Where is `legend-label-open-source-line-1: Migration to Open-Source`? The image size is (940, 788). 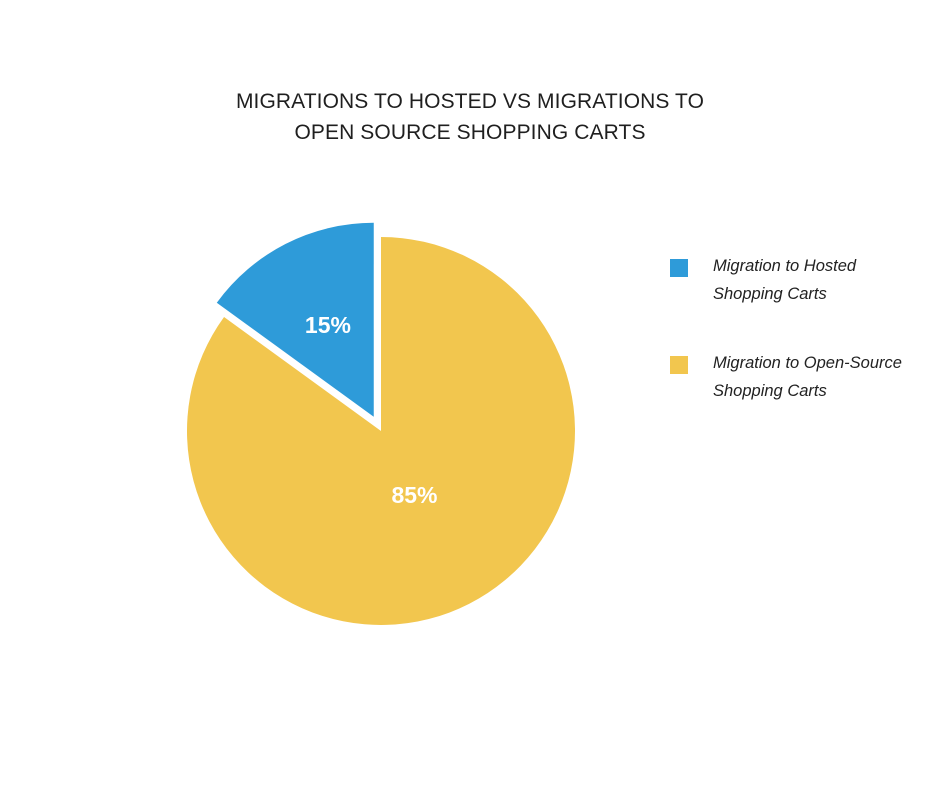 legend-label-open-source-line-1: Migration to Open-Source is located at coordinates (807, 363).